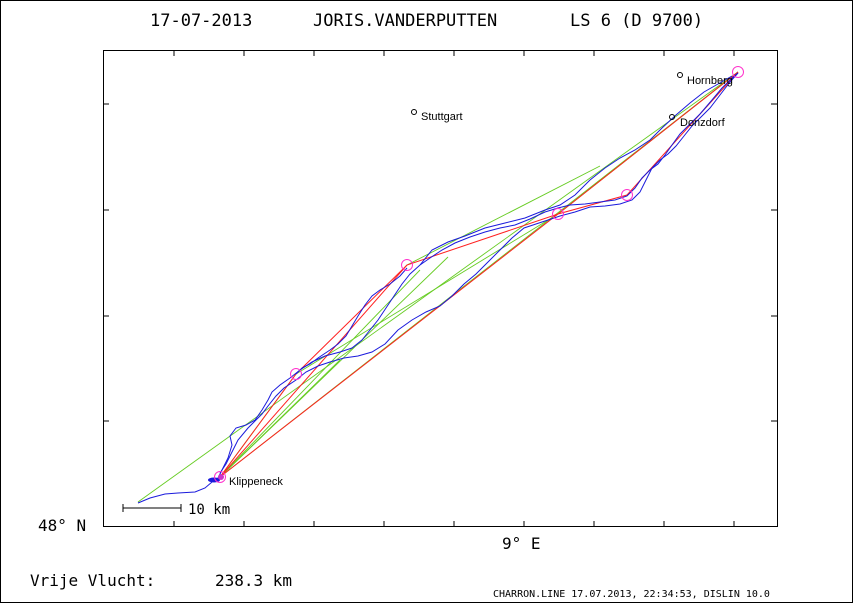  I want to click on place-label-stuttgart: Stuttgart, so click(442, 117).